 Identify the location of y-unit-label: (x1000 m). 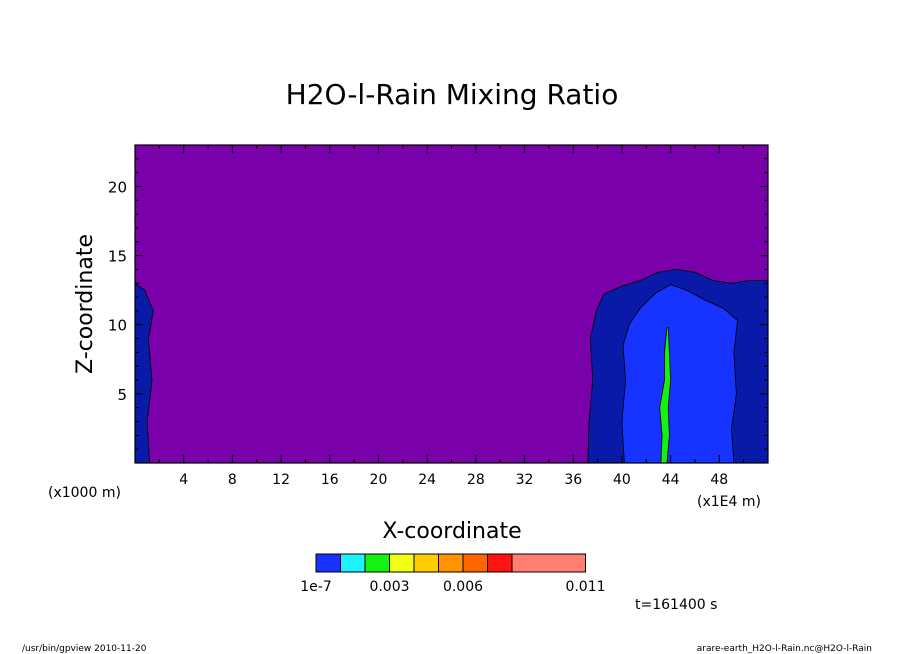
(84, 493).